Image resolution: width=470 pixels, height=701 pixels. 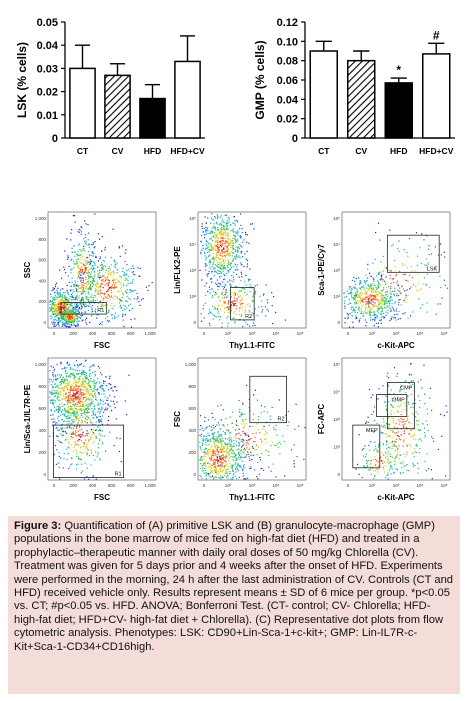 I want to click on gate-box, so click(x=88, y=451).